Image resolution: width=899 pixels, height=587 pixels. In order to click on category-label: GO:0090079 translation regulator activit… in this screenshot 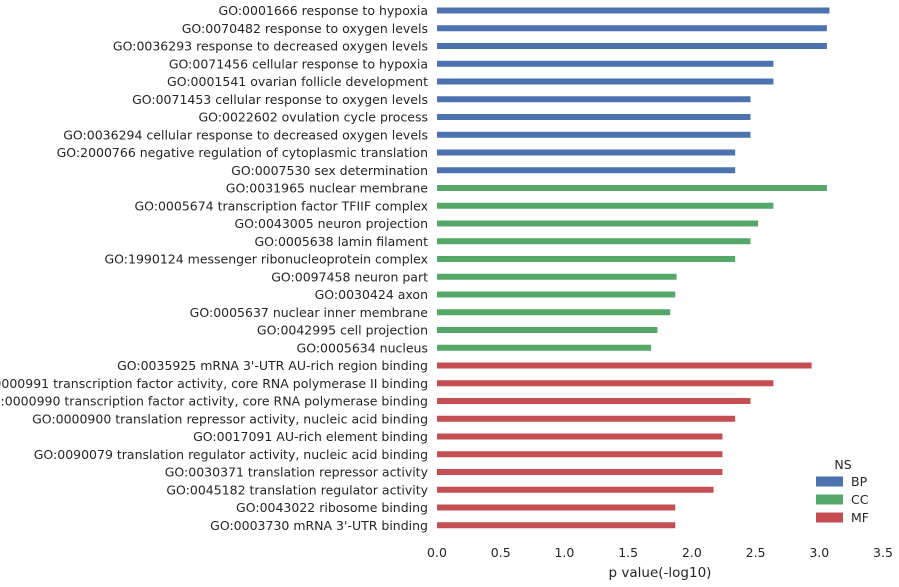, I will do `click(231, 454)`.